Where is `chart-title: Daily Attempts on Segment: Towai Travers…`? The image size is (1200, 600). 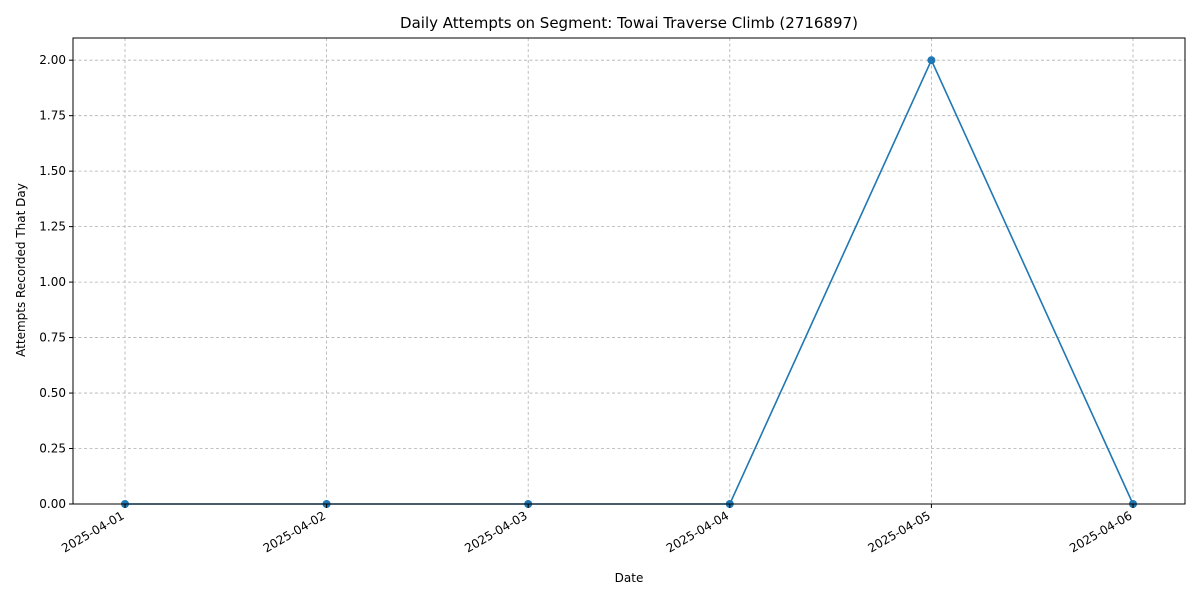
chart-title: Daily Attempts on Segment: Towai Travers… is located at coordinates (629, 23).